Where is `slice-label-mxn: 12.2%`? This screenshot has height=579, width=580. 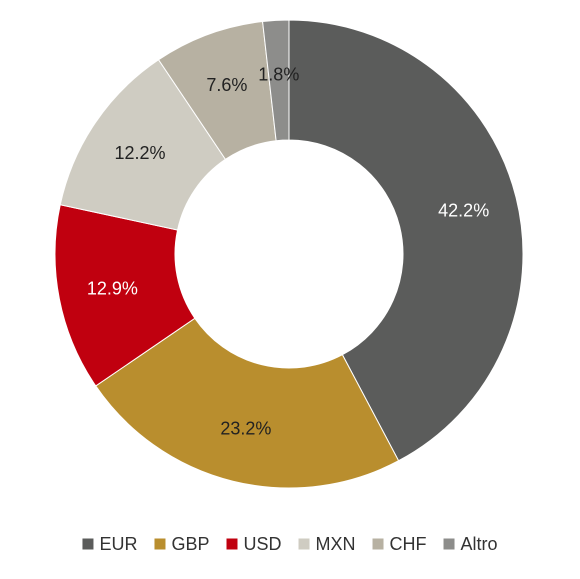 slice-label-mxn: 12.2% is located at coordinates (140, 153).